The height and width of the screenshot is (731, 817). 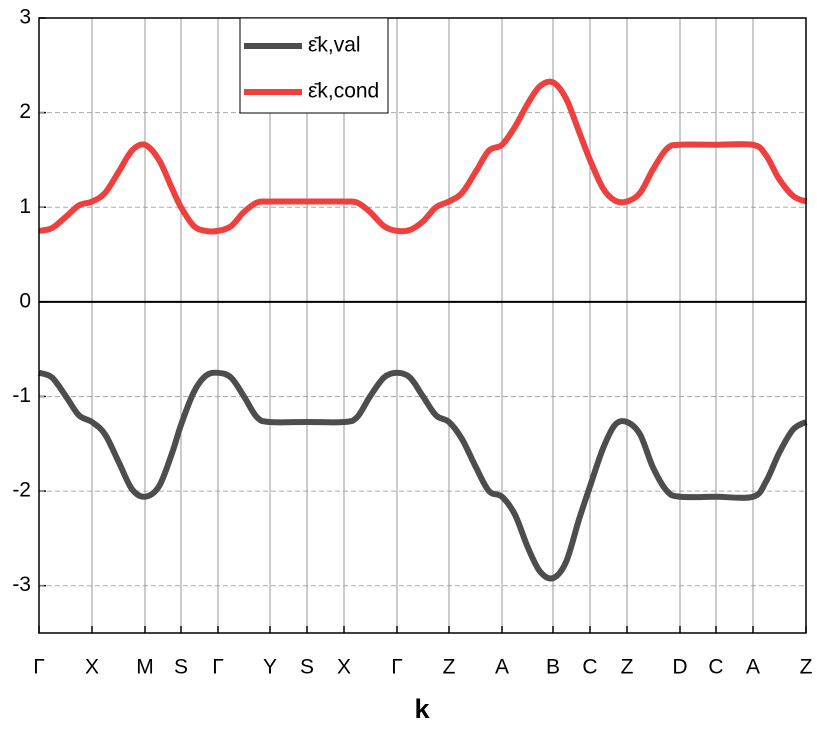 What do you see at coordinates (145, 667) in the screenshot?
I see `x-tick-label: M` at bounding box center [145, 667].